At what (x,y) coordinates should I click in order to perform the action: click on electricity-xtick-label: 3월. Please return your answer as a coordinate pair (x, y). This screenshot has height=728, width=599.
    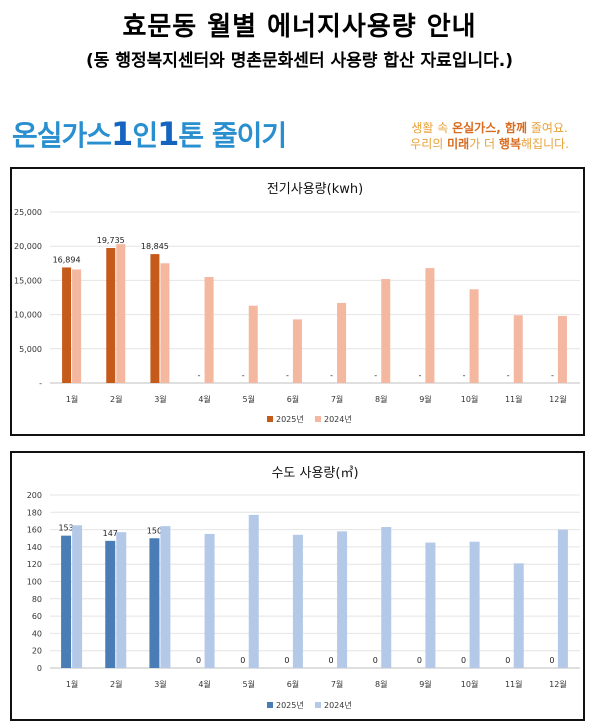
    Looking at the image, I should click on (160, 399).